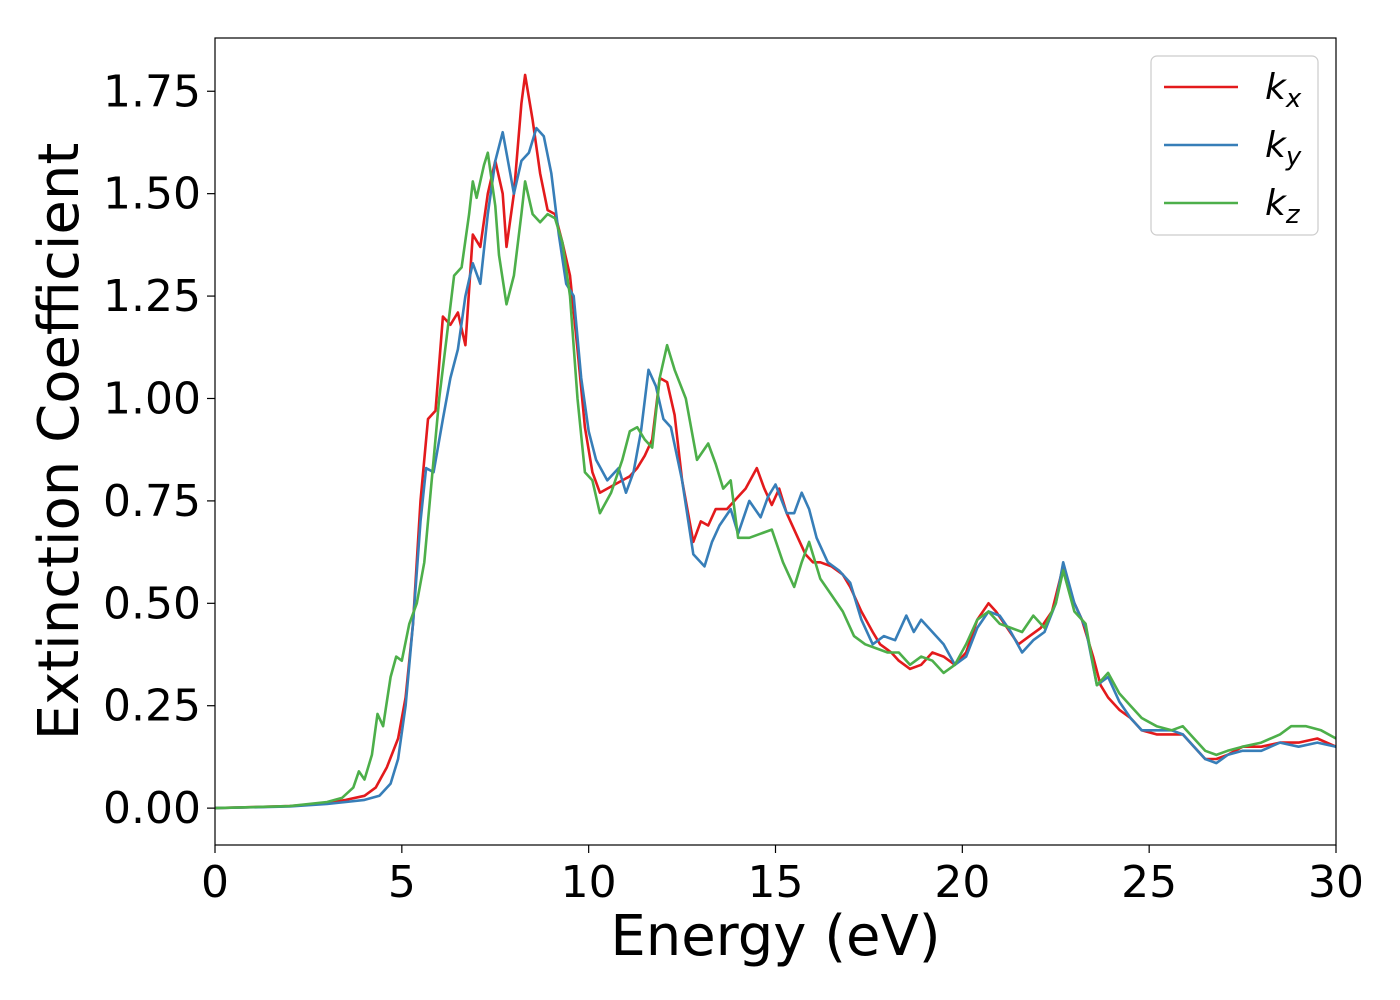 The height and width of the screenshot is (1000, 1400). Describe the element at coordinates (152, 603) in the screenshot. I see `y-tick-label: 0.50` at that location.